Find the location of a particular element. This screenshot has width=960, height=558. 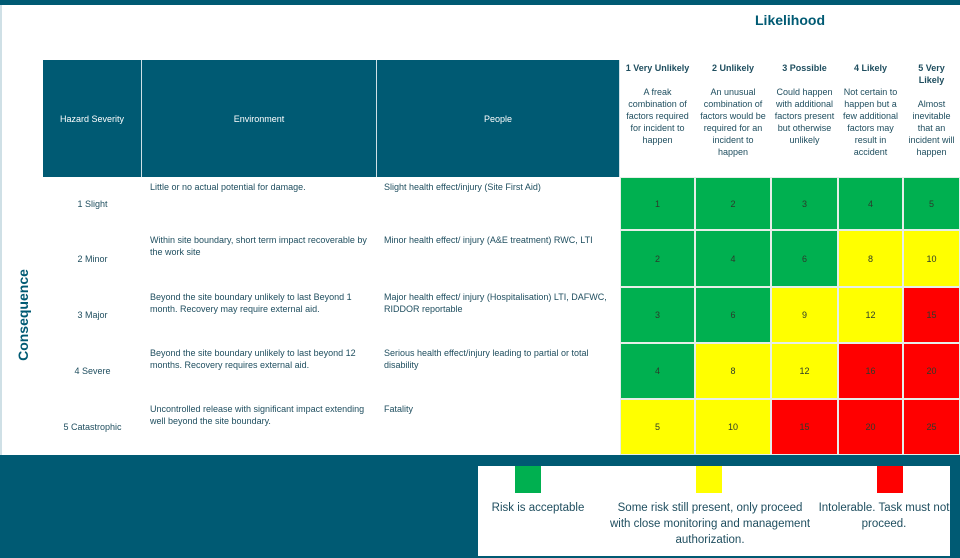

likelihood-level: 5 Very Likely is located at coordinates (931, 74).